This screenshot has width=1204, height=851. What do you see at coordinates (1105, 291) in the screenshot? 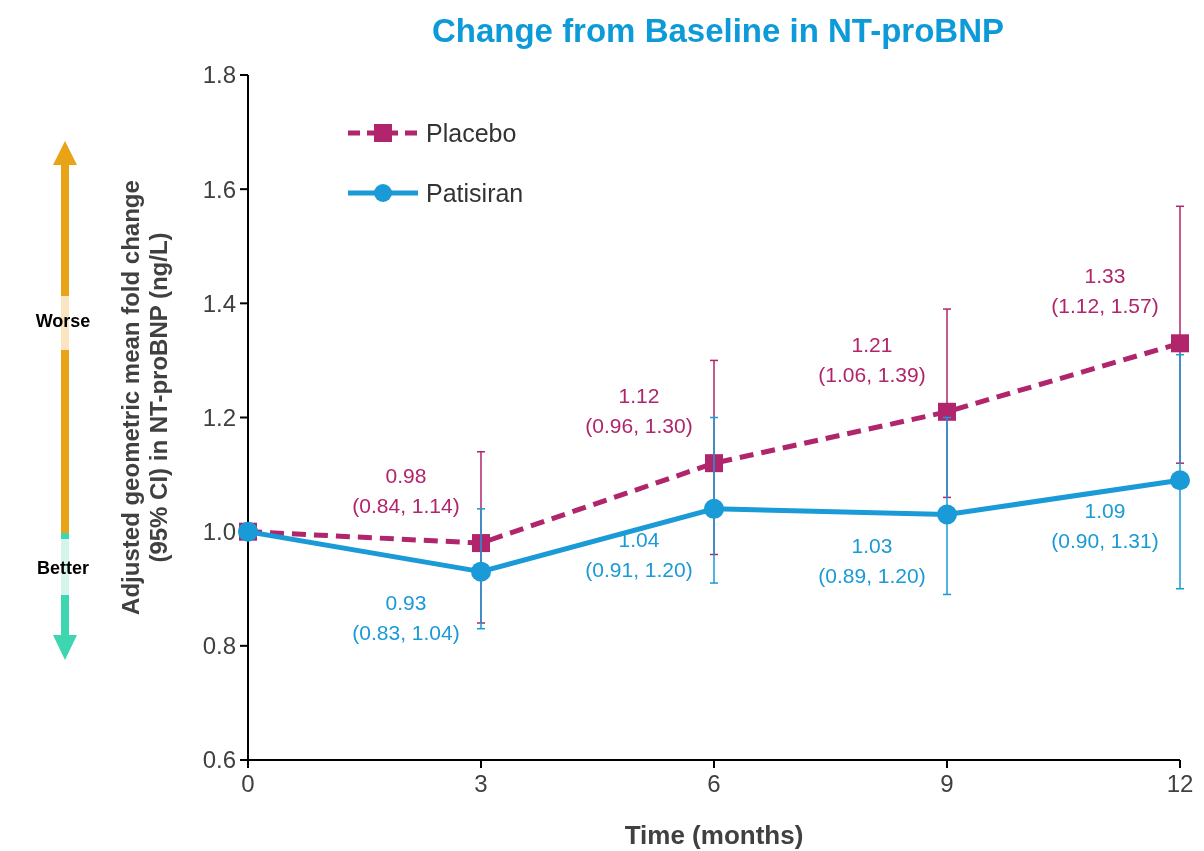
I see `data-label: 1.33 (1.12, 1.57)` at bounding box center [1105, 291].